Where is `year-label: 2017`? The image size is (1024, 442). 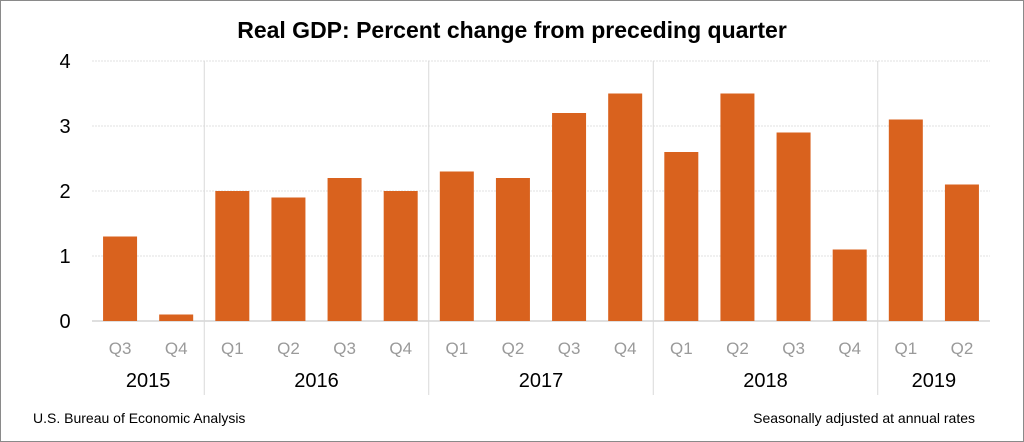 year-label: 2017 is located at coordinates (541, 381).